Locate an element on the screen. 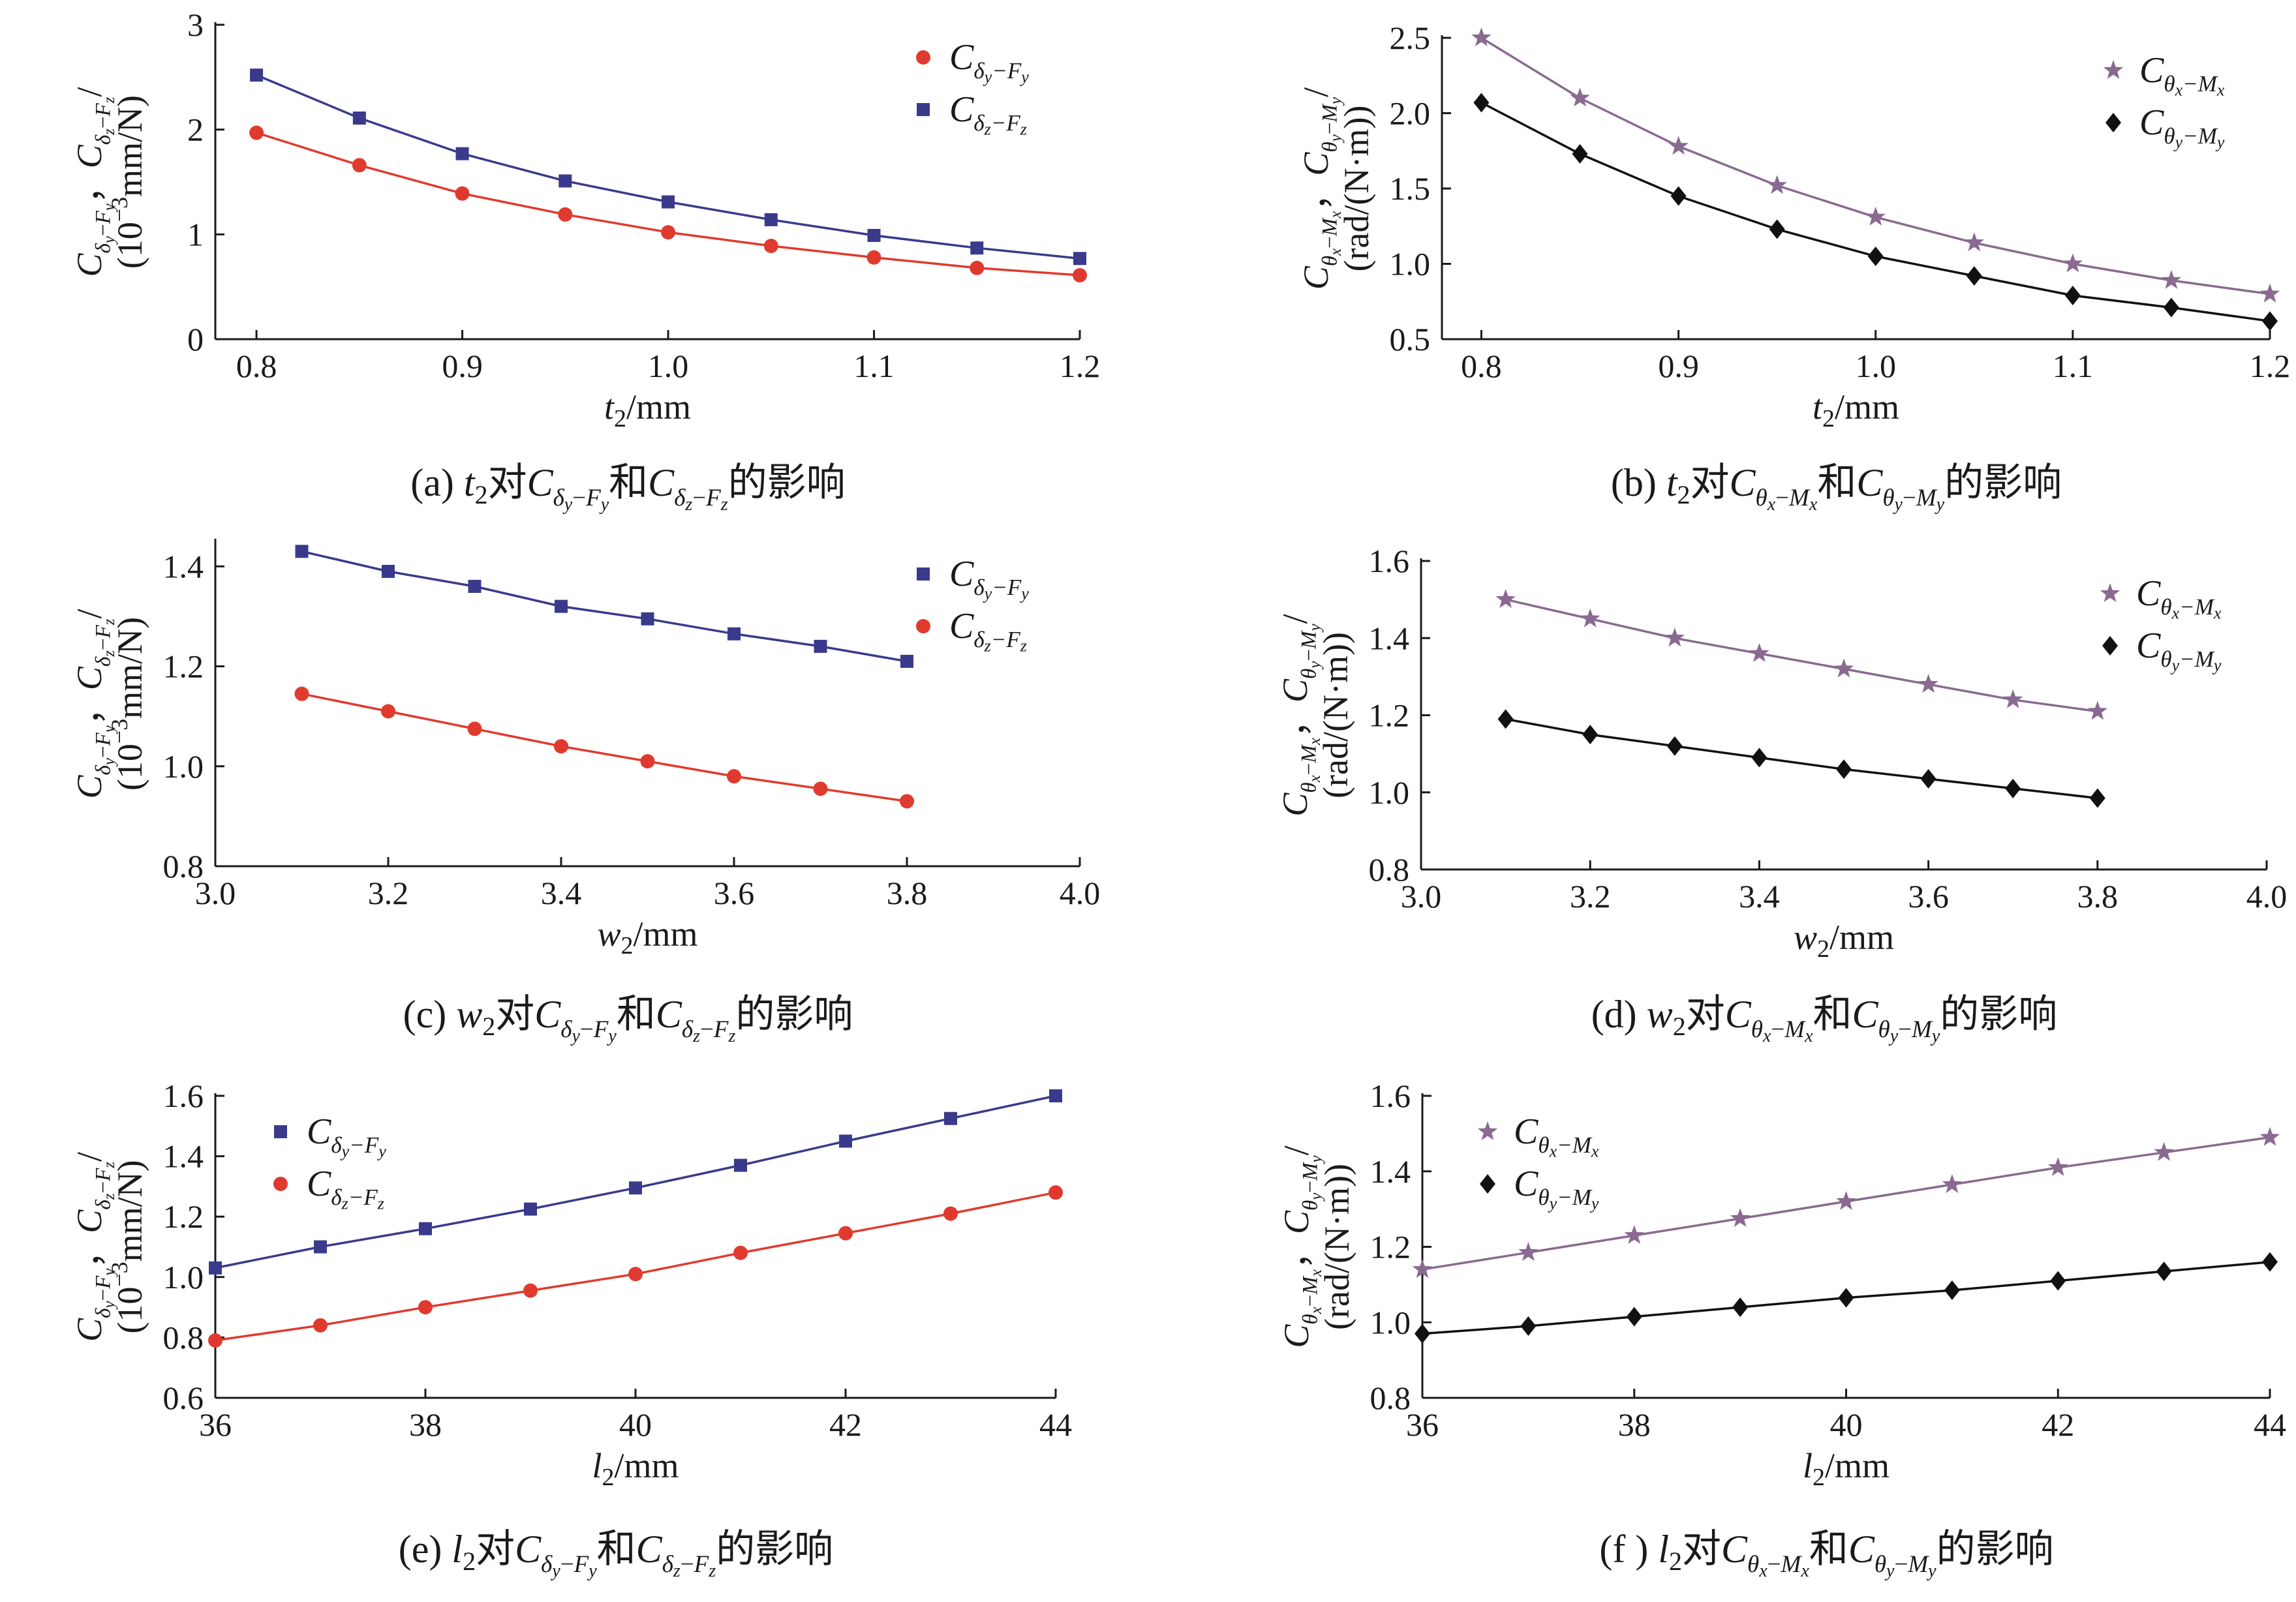 The height and width of the screenshot is (1602, 2296). y-axis-label-line2: (10−3mm/N) is located at coordinates (127, 704).